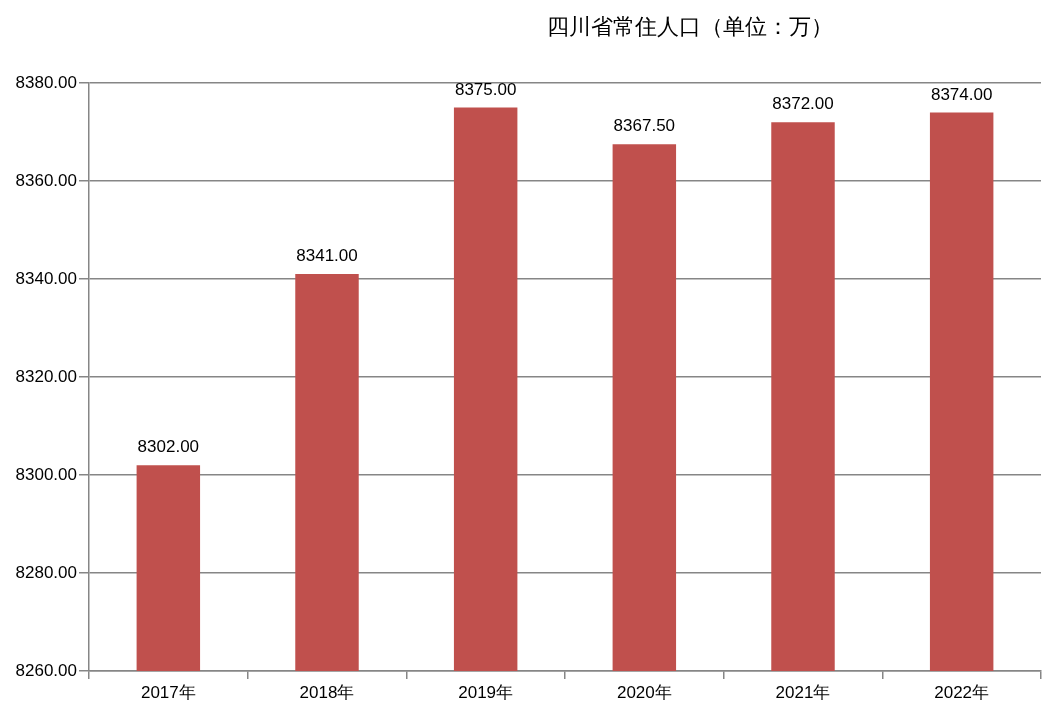 This screenshot has width=1063, height=727. I want to click on x-tick-label: 2021年, so click(803, 692).